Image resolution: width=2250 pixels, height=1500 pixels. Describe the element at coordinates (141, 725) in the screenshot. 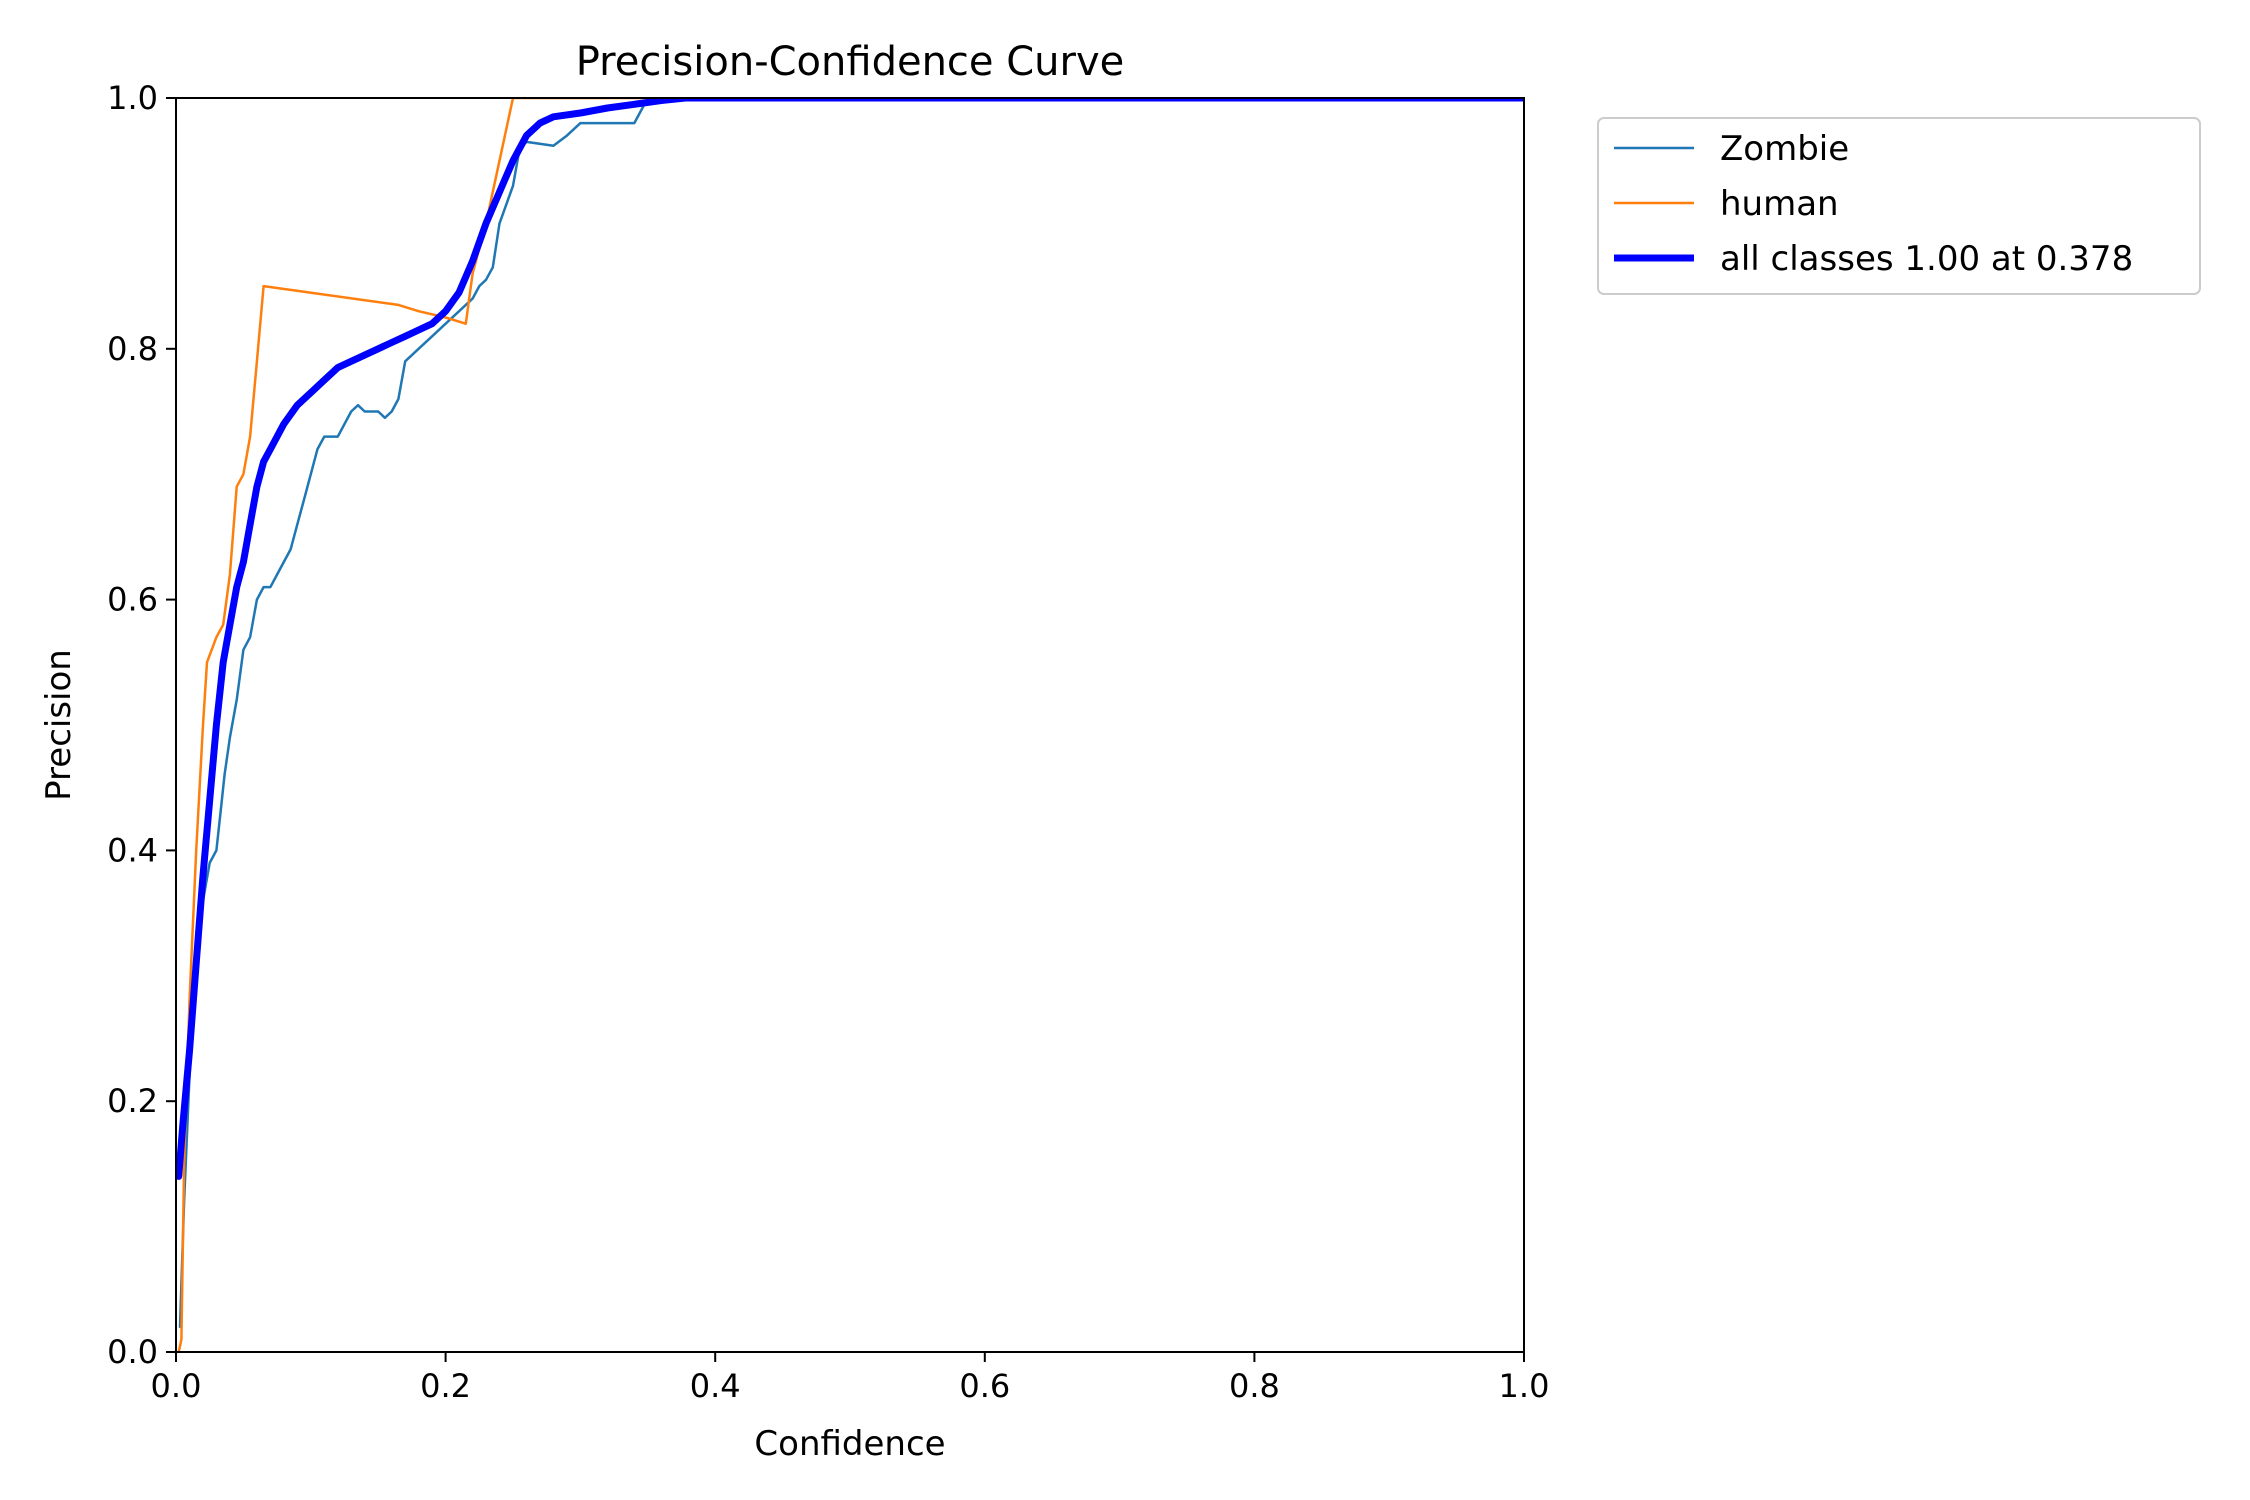

I see `y-axis-ticks: 0.0 0.2 0.4 0.6 0.8 1.0` at that location.